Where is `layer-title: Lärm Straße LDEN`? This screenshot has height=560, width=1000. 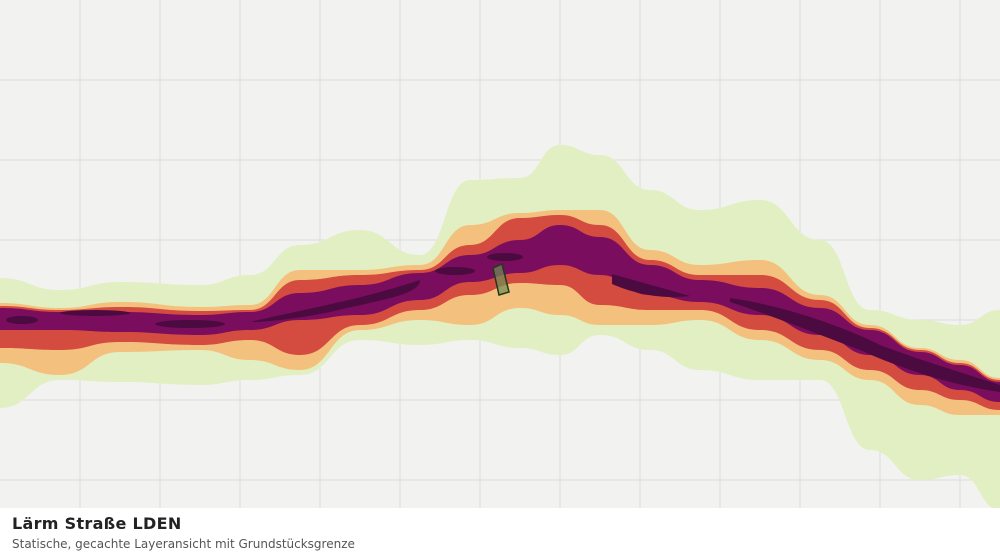
layer-title: Lärm Straße LDEN is located at coordinates (97, 523).